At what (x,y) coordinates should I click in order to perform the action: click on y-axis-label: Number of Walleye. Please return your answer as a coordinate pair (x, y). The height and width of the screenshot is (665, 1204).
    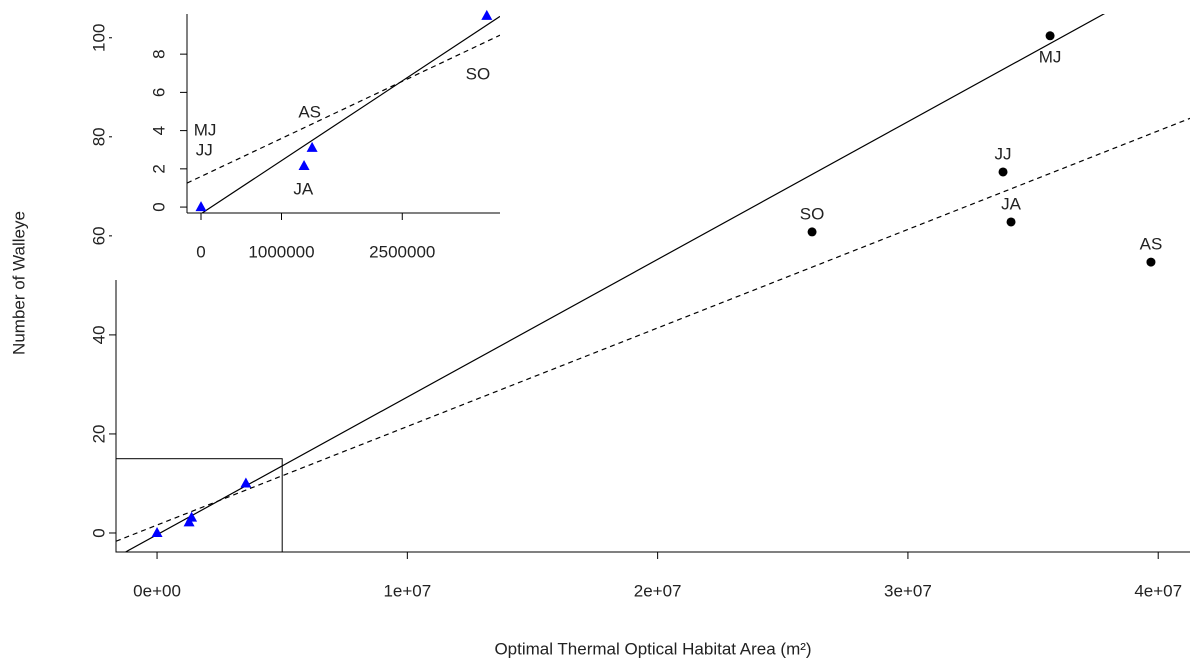
    Looking at the image, I should click on (18, 283).